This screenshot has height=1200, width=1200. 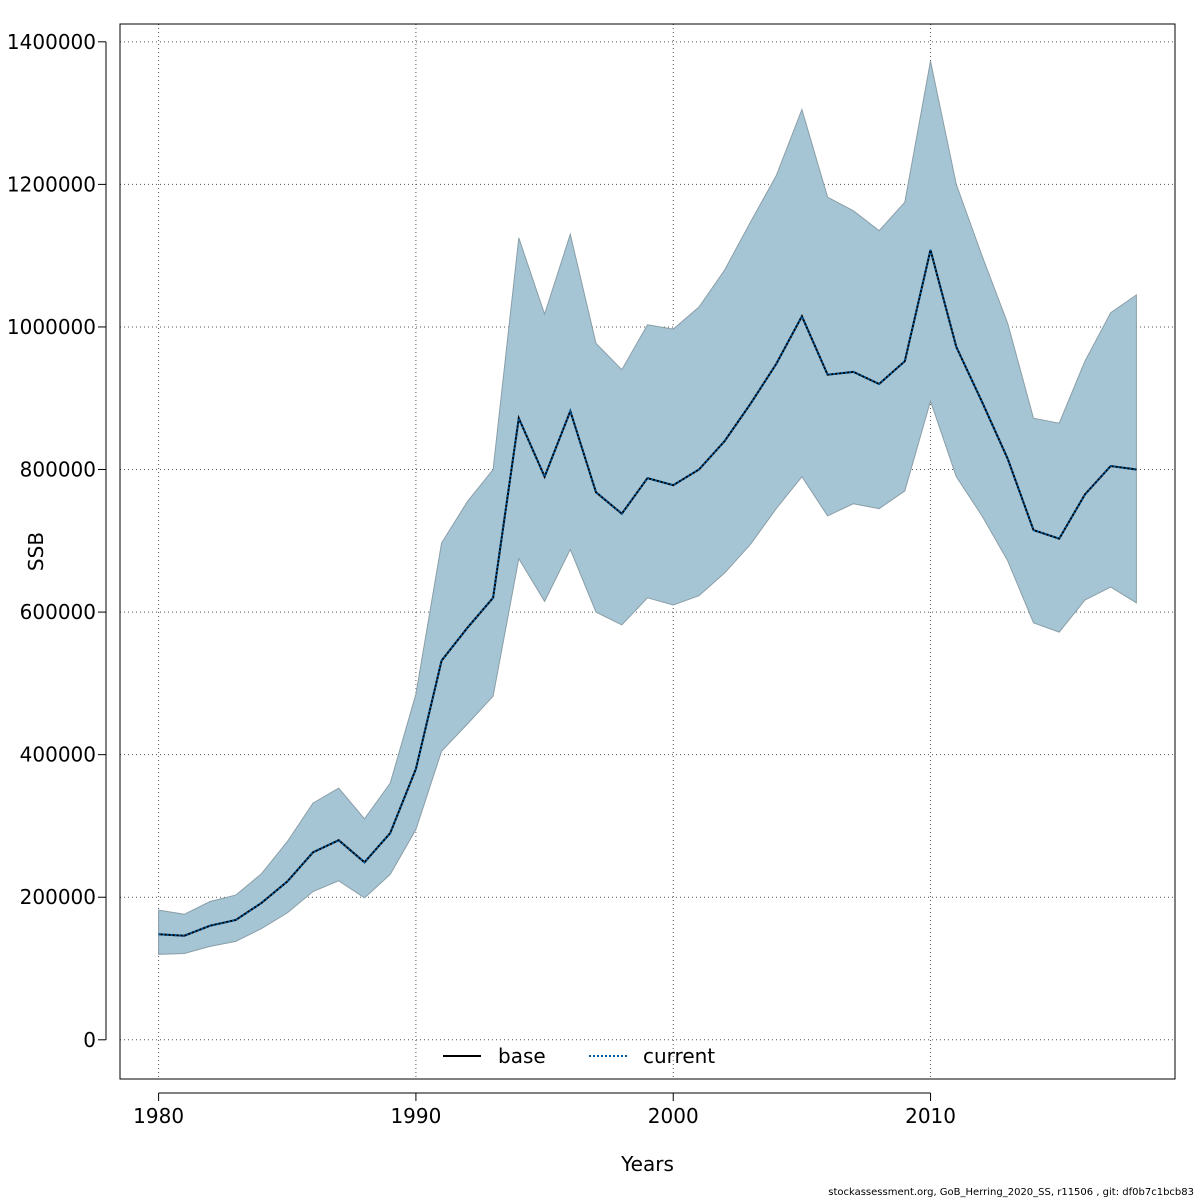 I want to click on y-tick-label: 0, so click(x=89, y=1040).